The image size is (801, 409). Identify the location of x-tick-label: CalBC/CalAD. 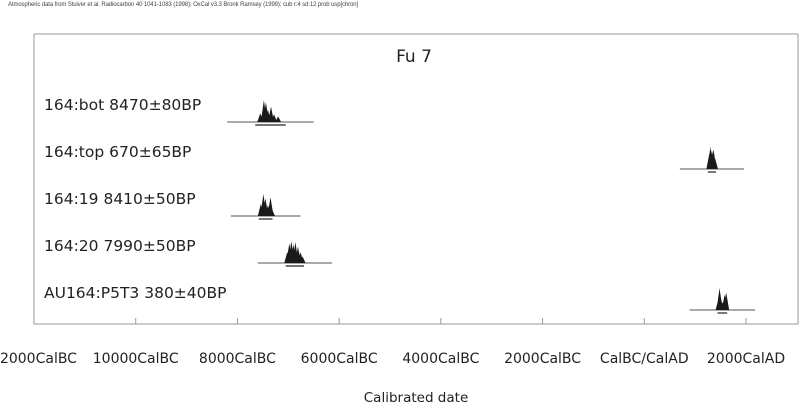
(644, 359).